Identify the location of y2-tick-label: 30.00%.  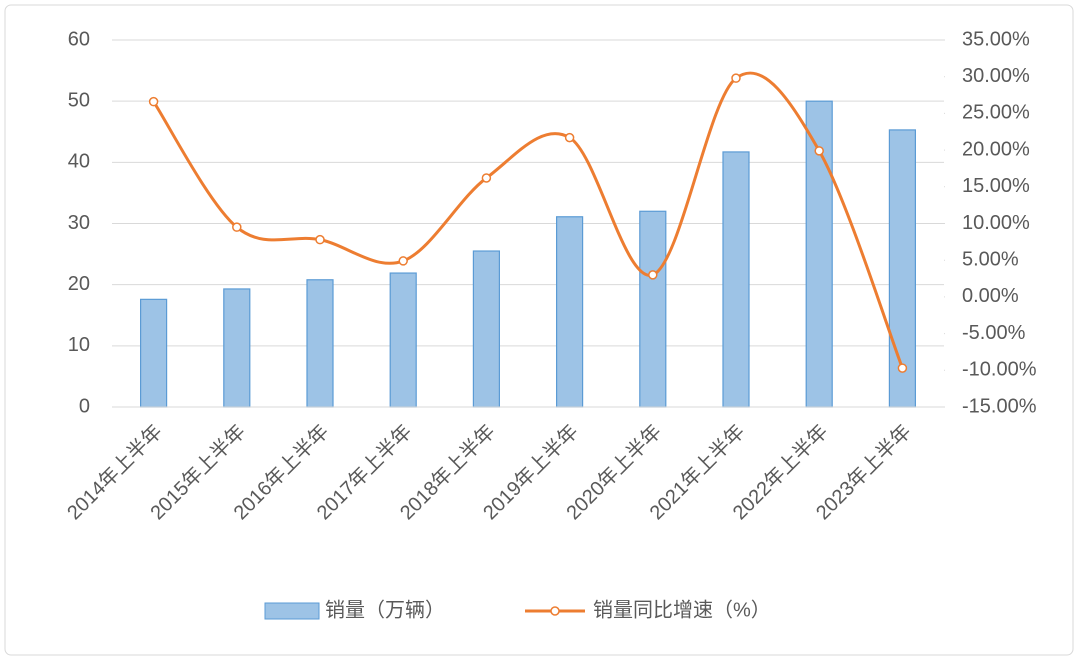
(996, 76).